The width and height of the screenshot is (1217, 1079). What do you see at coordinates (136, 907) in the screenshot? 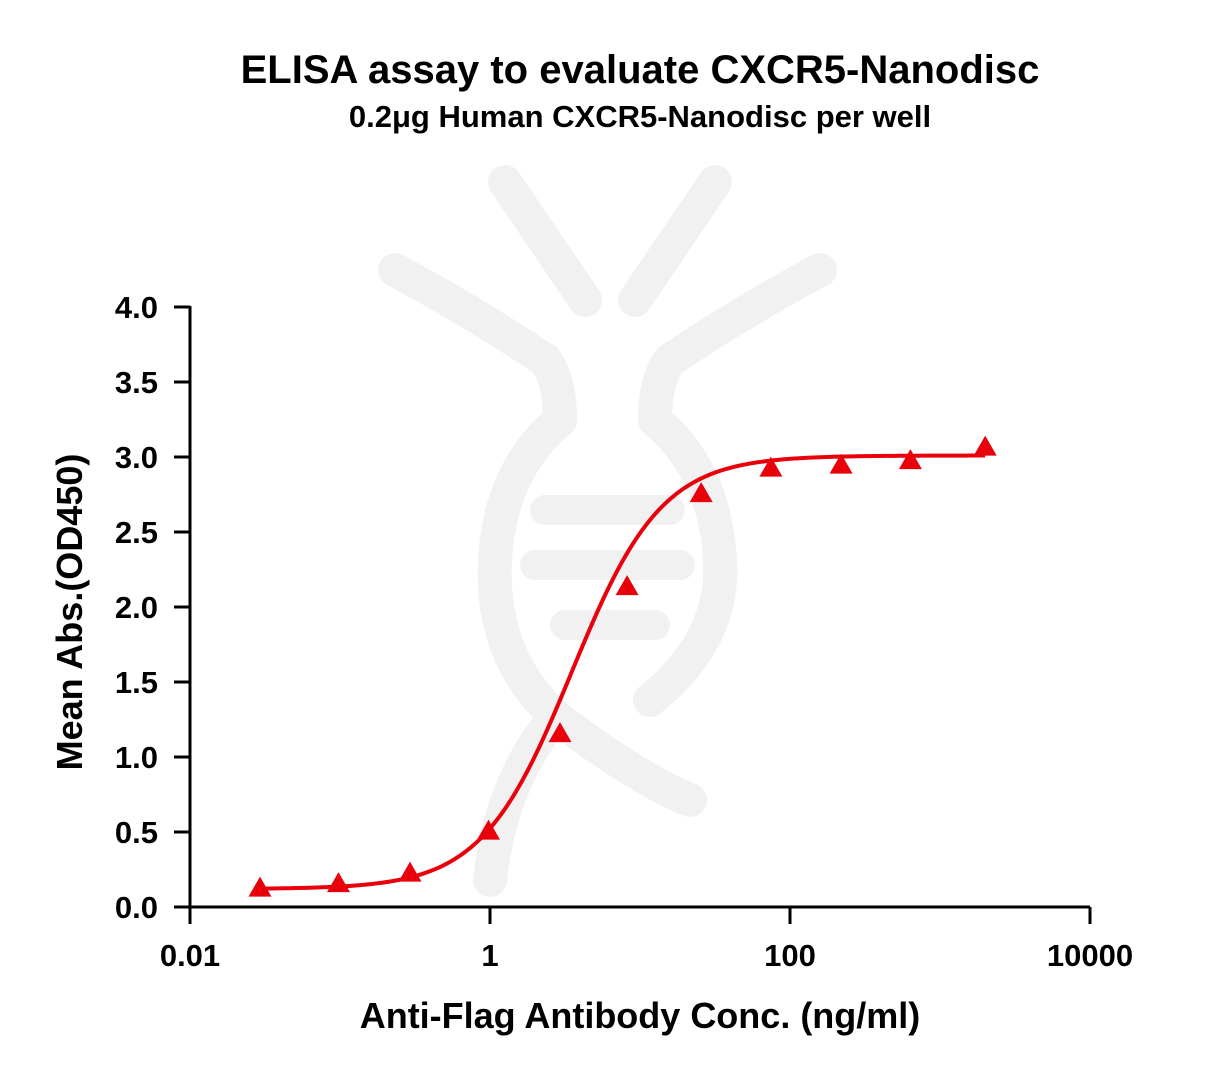
I see `y-tick-label: 0.0` at bounding box center [136, 907].